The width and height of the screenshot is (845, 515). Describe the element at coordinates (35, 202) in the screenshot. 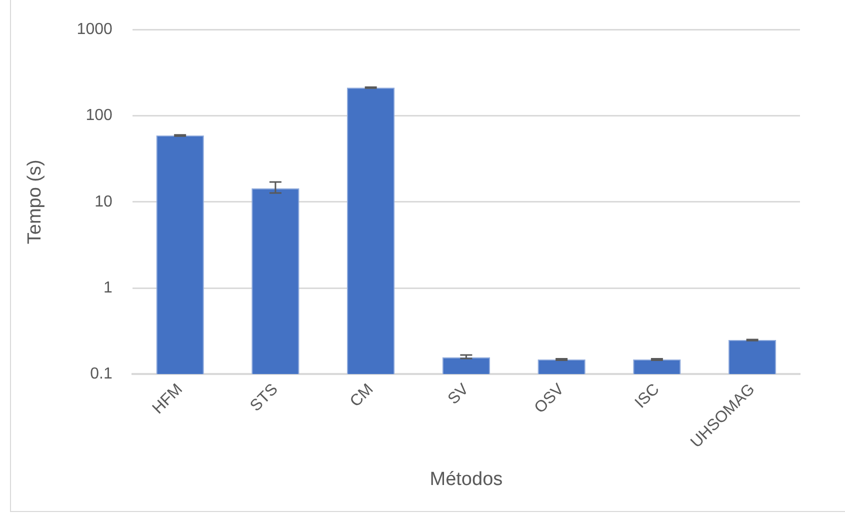

I see `y-axis-title: Tempo (s)` at that location.